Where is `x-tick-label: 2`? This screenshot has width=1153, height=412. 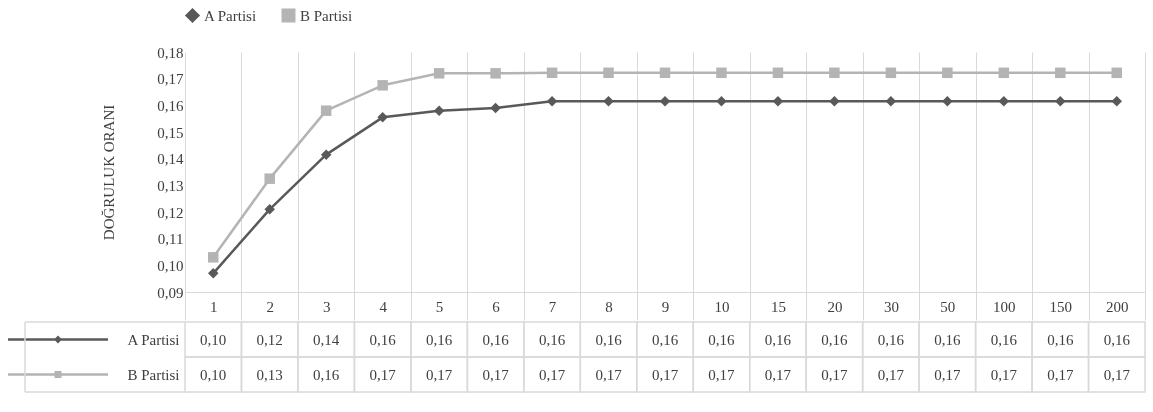
x-tick-label: 2 is located at coordinates (270, 306).